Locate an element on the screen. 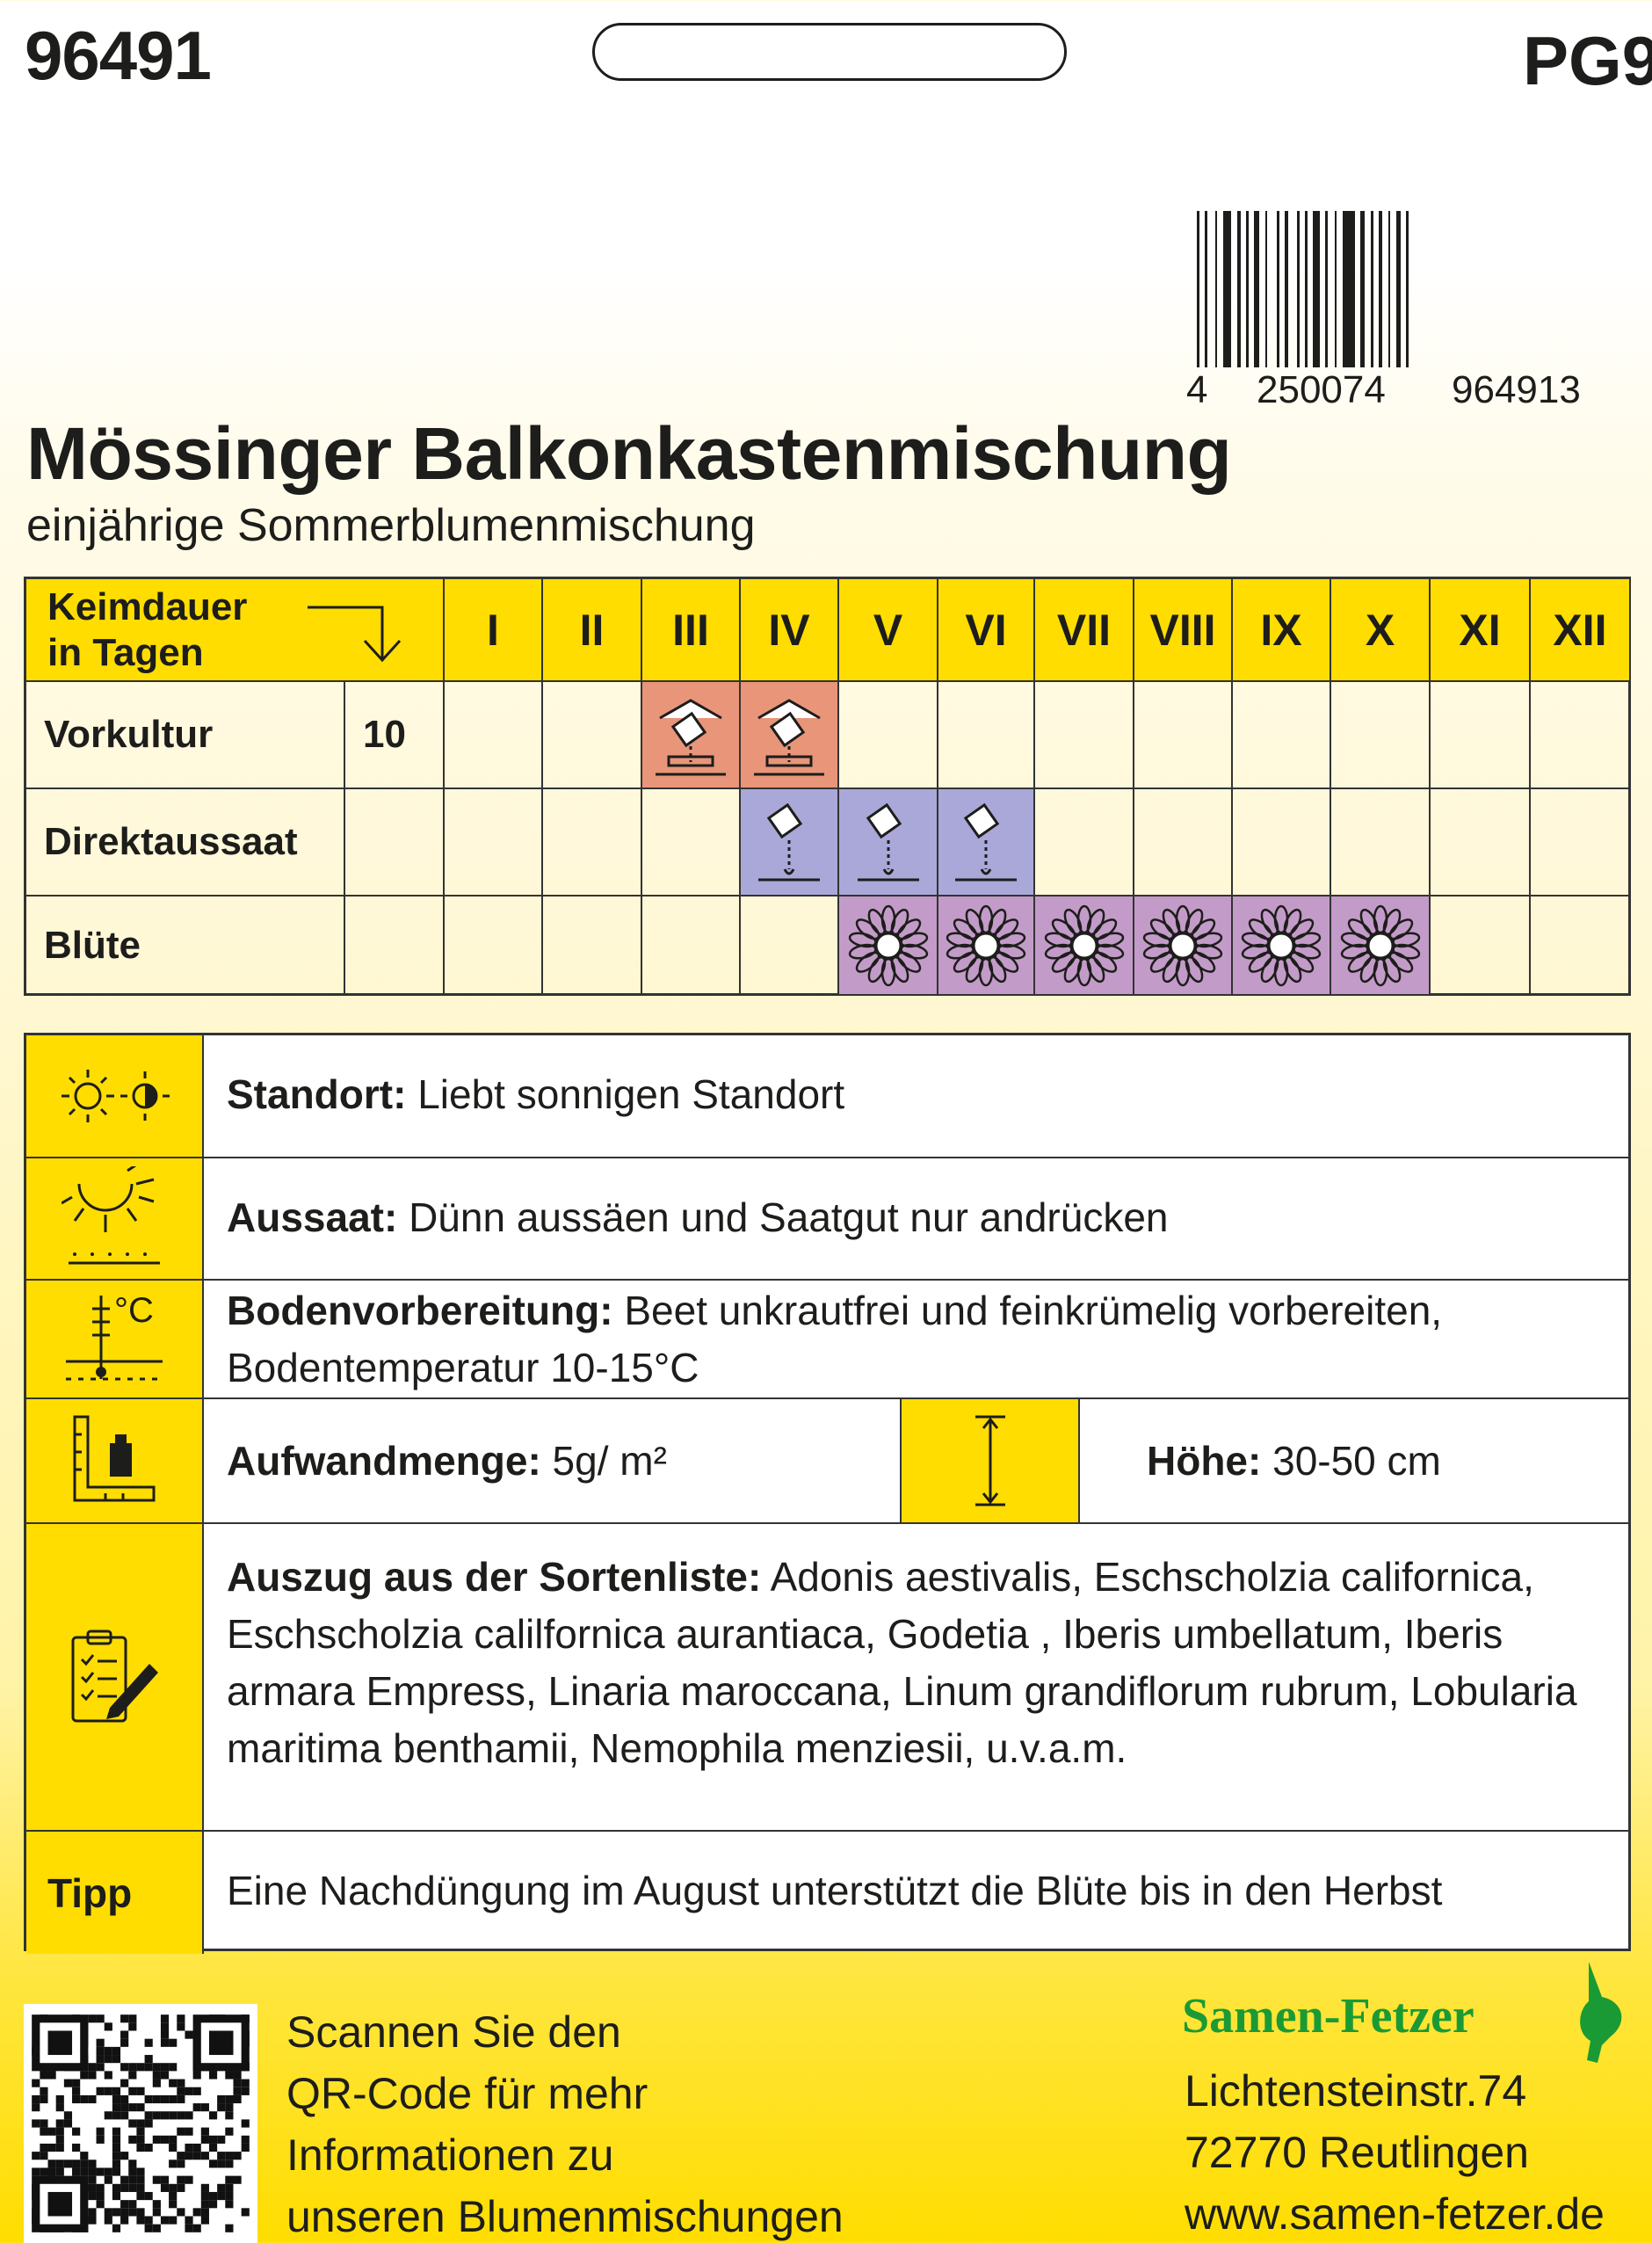 The image size is (1652, 2243). product-title: Mössinger Balkonkastenmischung is located at coordinates (629, 453).